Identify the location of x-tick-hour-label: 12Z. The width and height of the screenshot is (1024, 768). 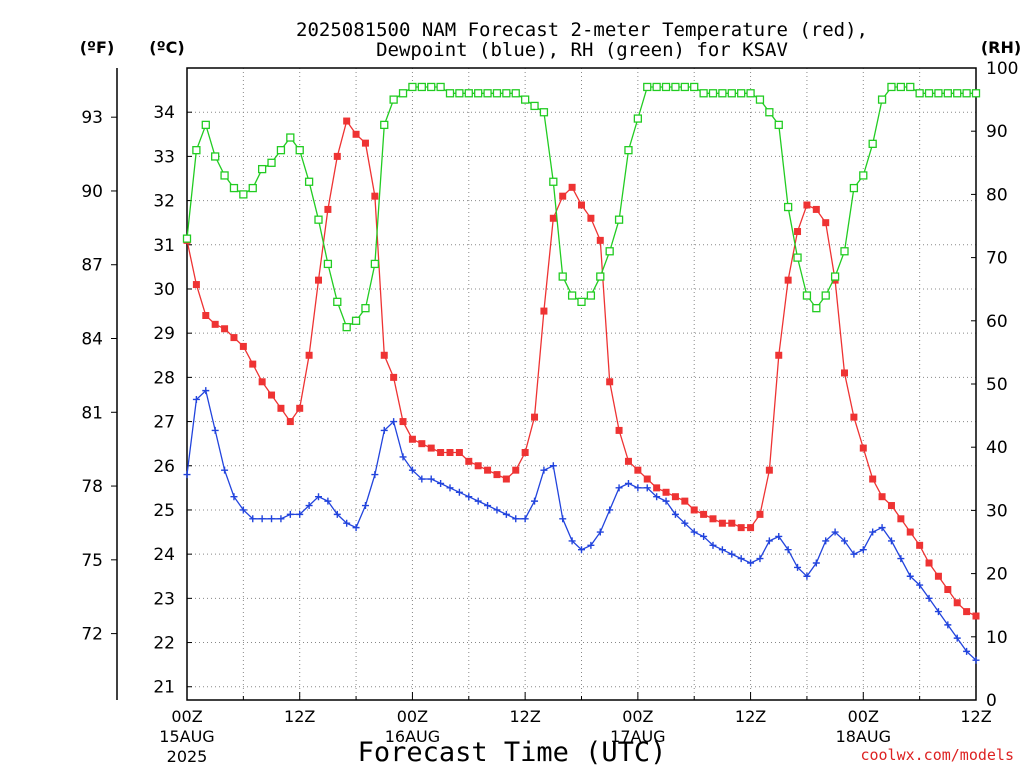
(750, 716).